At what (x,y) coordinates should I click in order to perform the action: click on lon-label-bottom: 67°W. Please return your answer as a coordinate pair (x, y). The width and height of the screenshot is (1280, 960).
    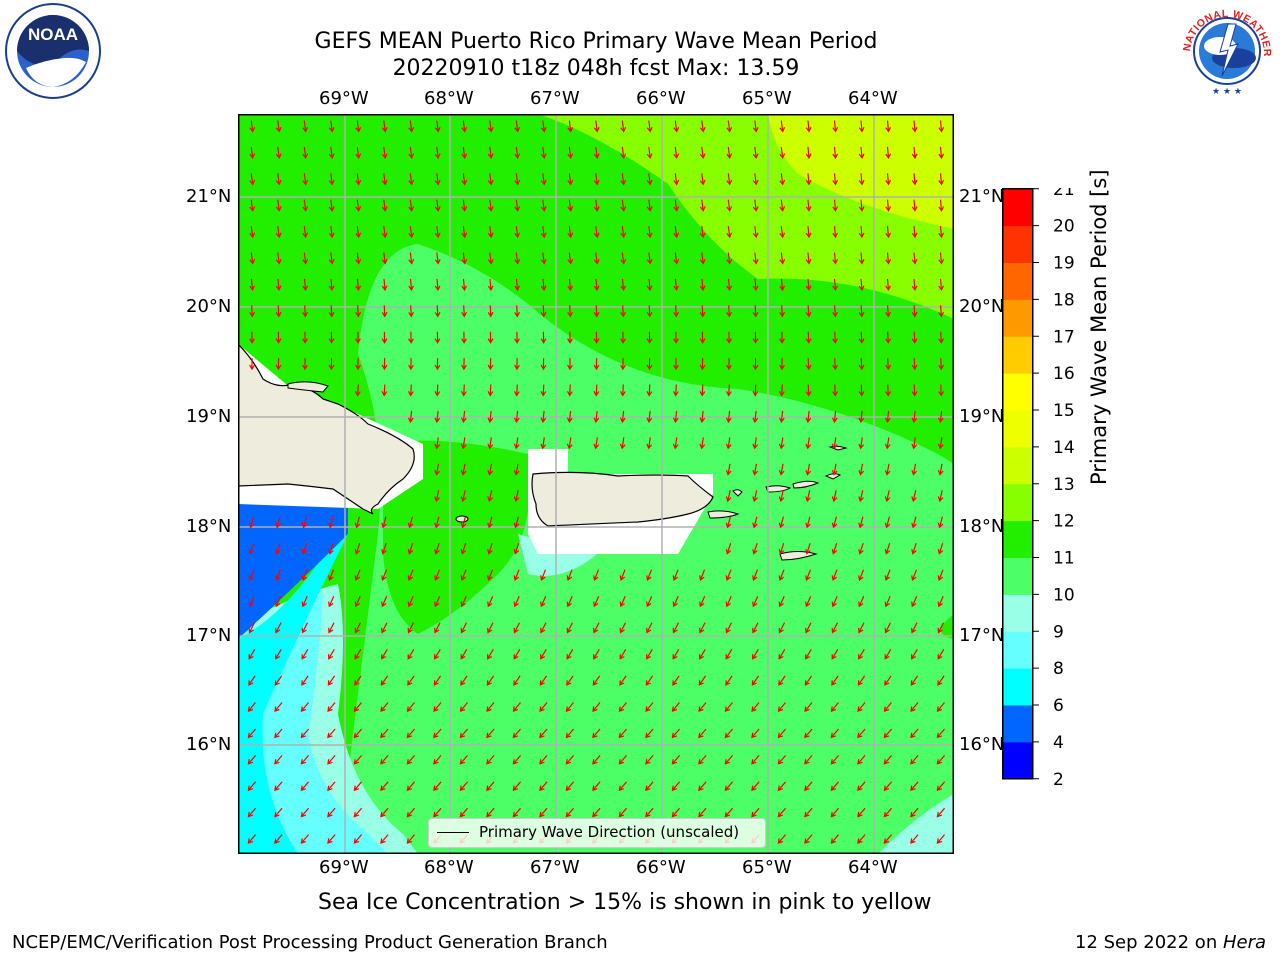
    Looking at the image, I should click on (555, 867).